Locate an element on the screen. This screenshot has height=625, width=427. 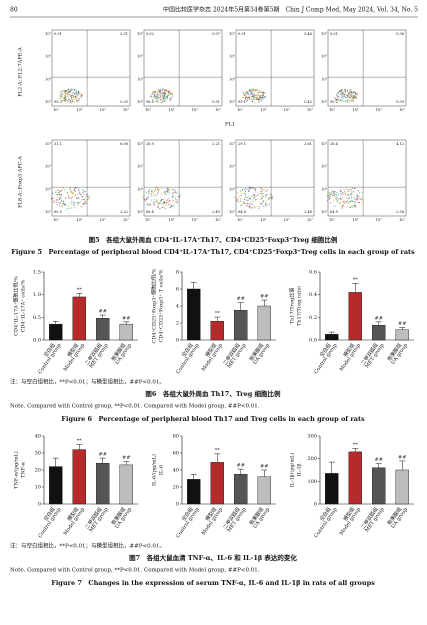
quadrant-value: 0.42 is located at coordinates (308, 102).